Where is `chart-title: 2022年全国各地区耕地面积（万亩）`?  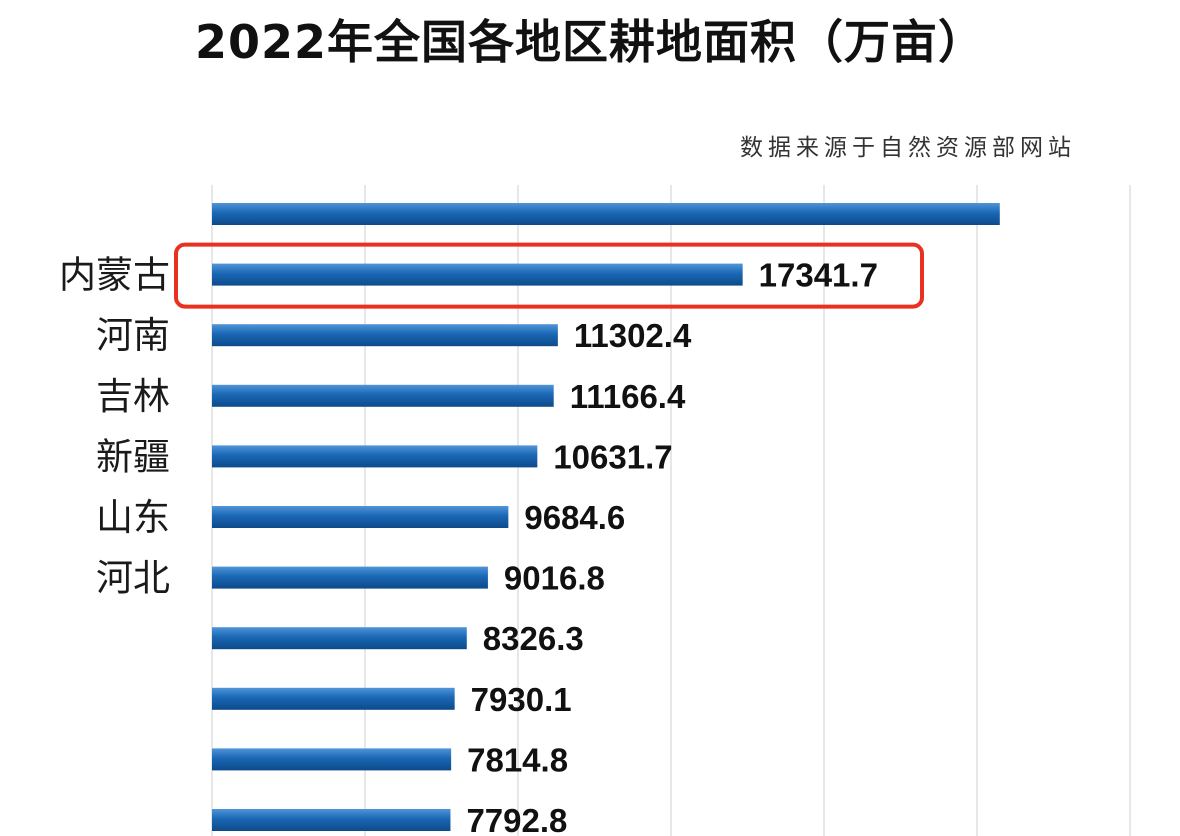 chart-title: 2022年全国各地区耕地面积（万亩） is located at coordinates (590, 42).